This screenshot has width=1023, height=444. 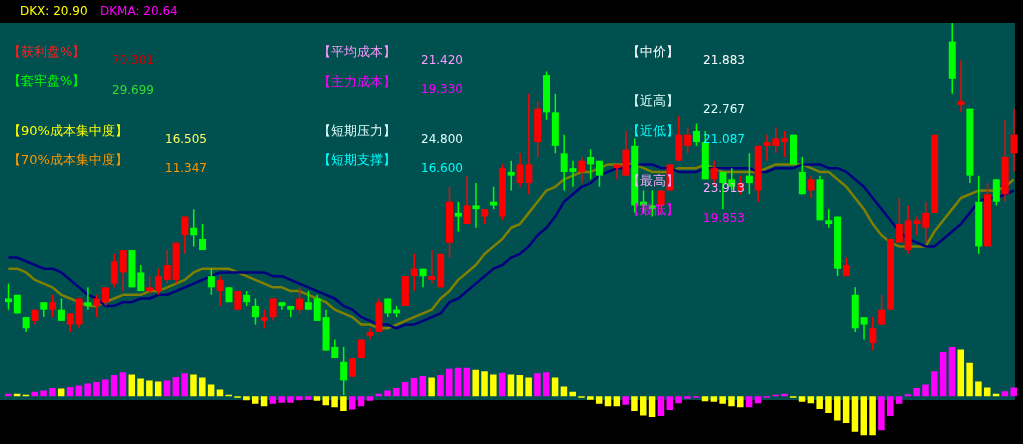 What do you see at coordinates (442, 139) in the screenshot?
I see `annotation: 24.800` at bounding box center [442, 139].